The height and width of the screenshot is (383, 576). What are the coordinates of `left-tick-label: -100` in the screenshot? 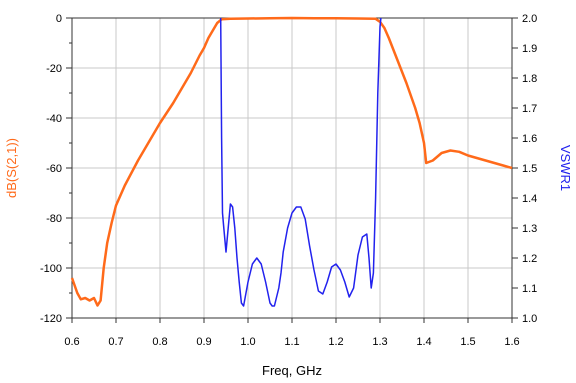 It's located at (51, 269).